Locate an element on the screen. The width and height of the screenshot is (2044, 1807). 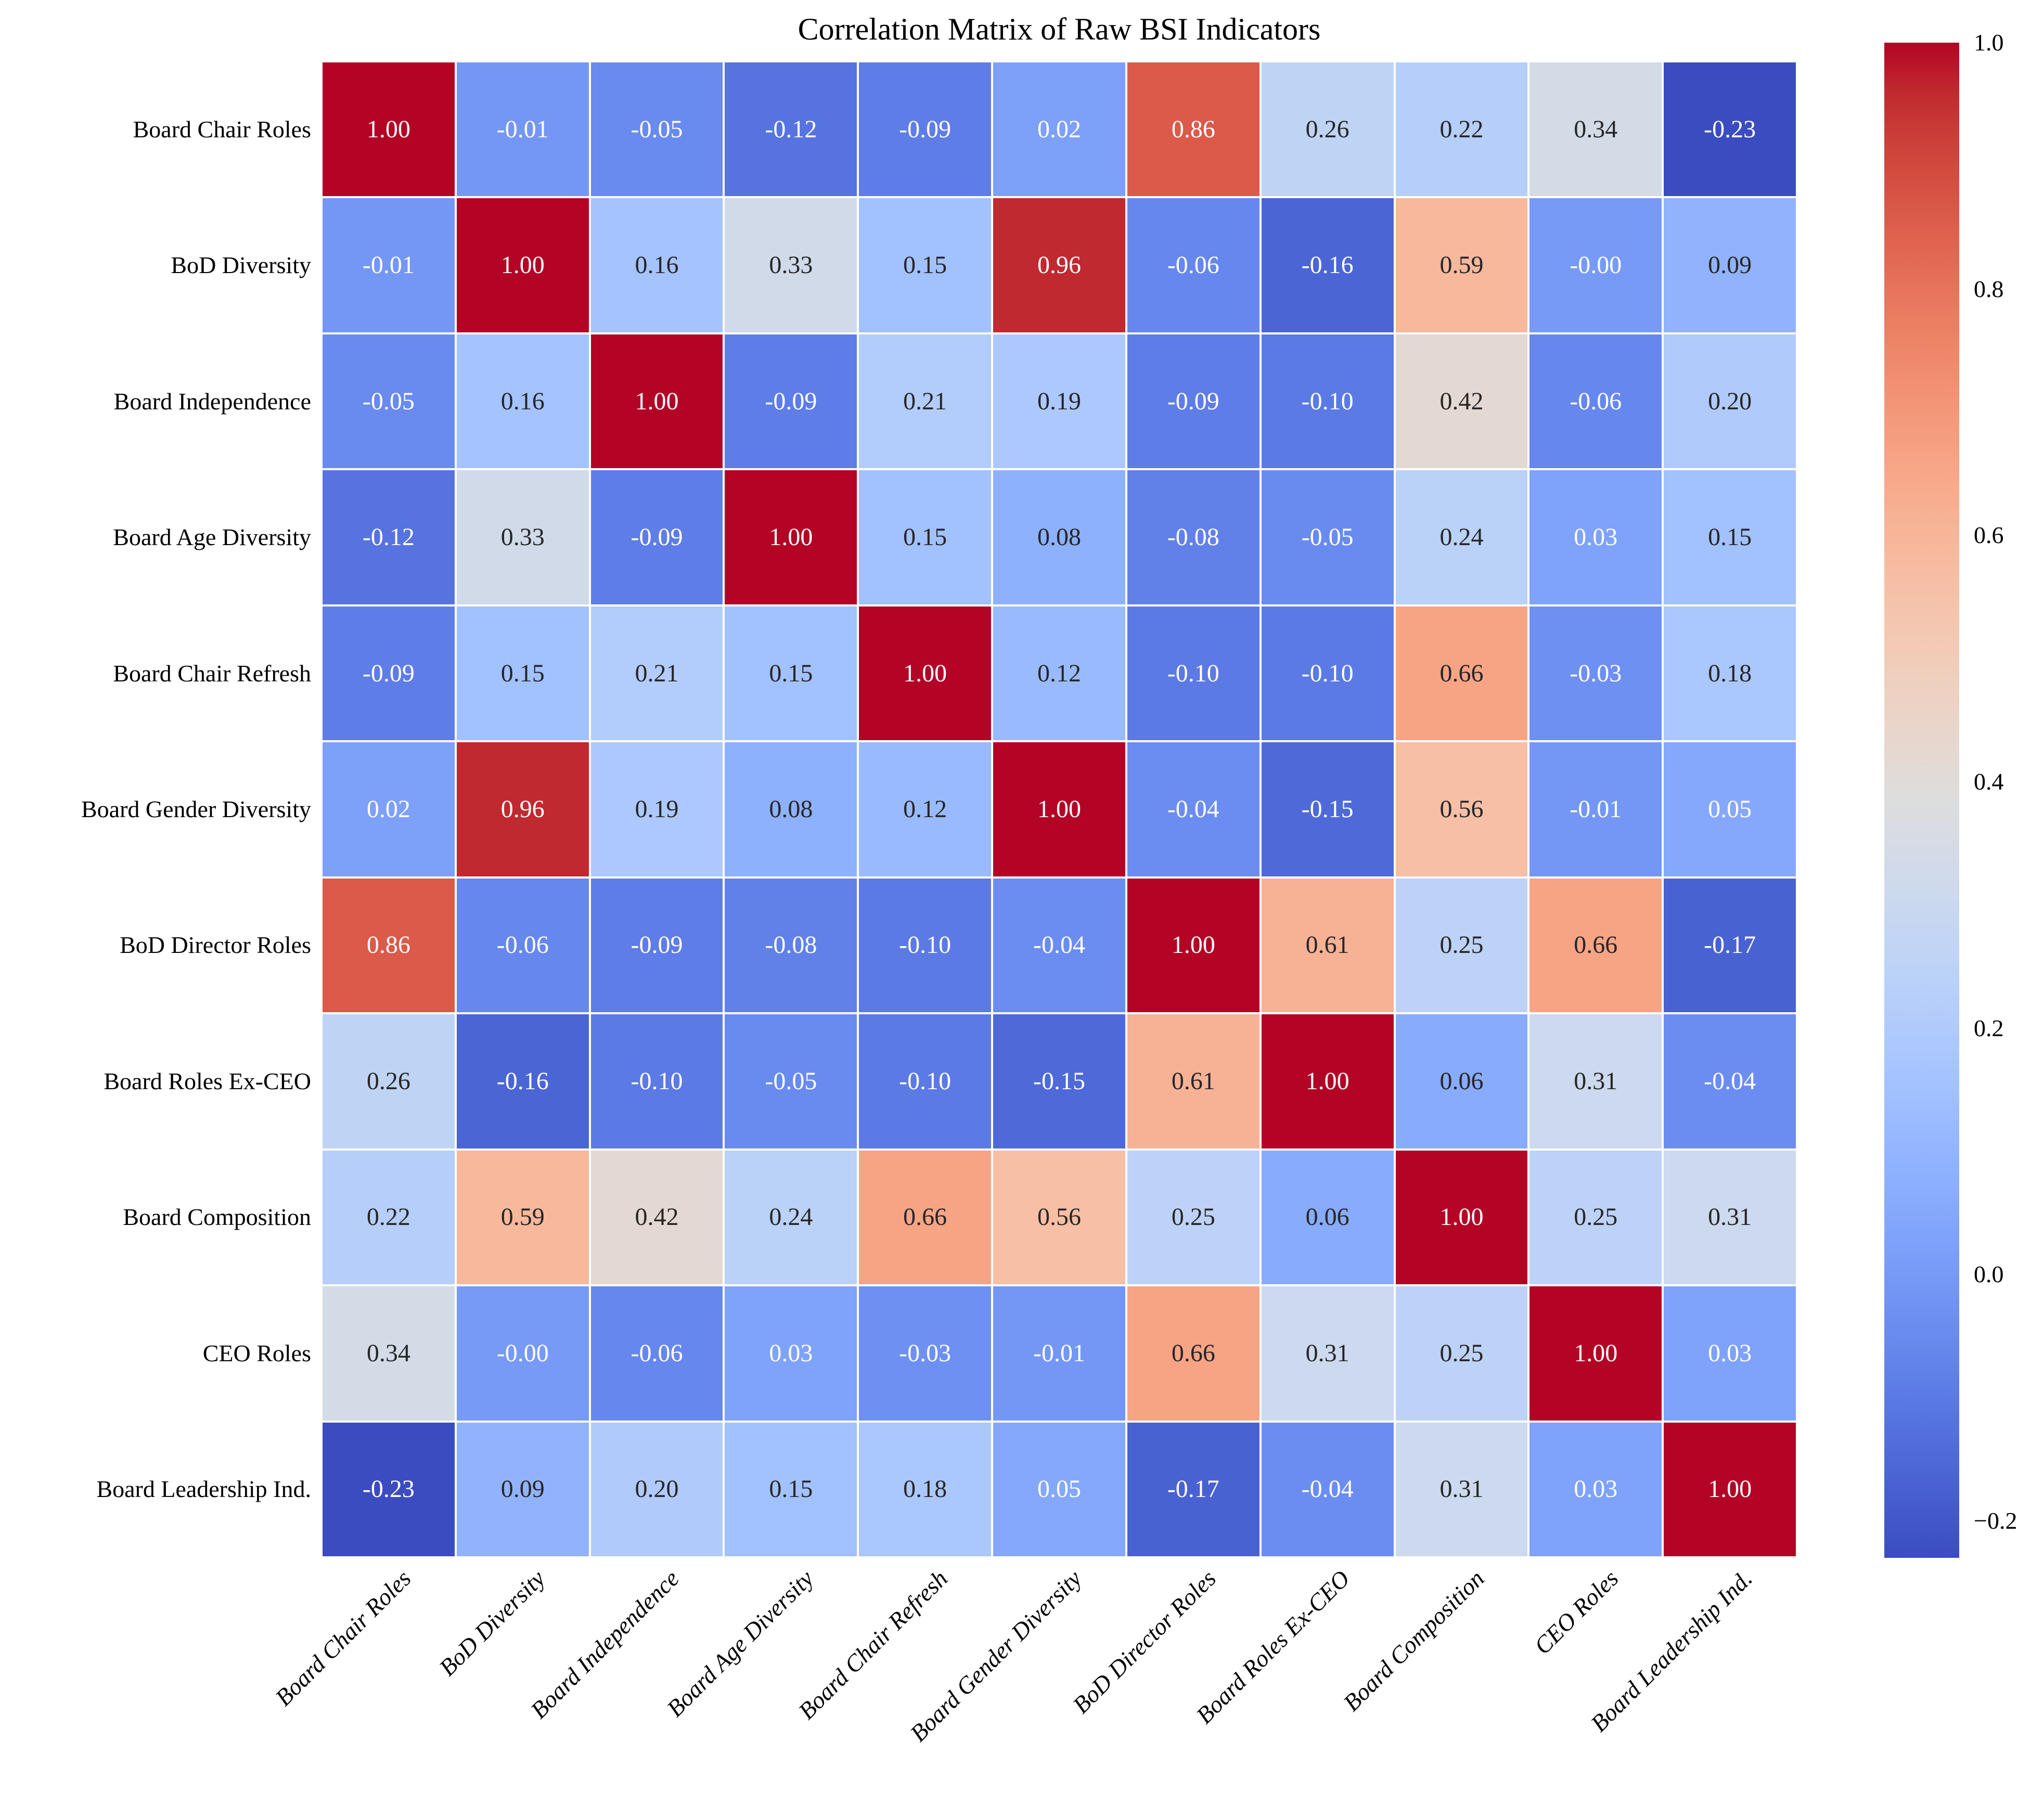
colorbar-tick-0.2: 0.2 is located at coordinates (1989, 1028).